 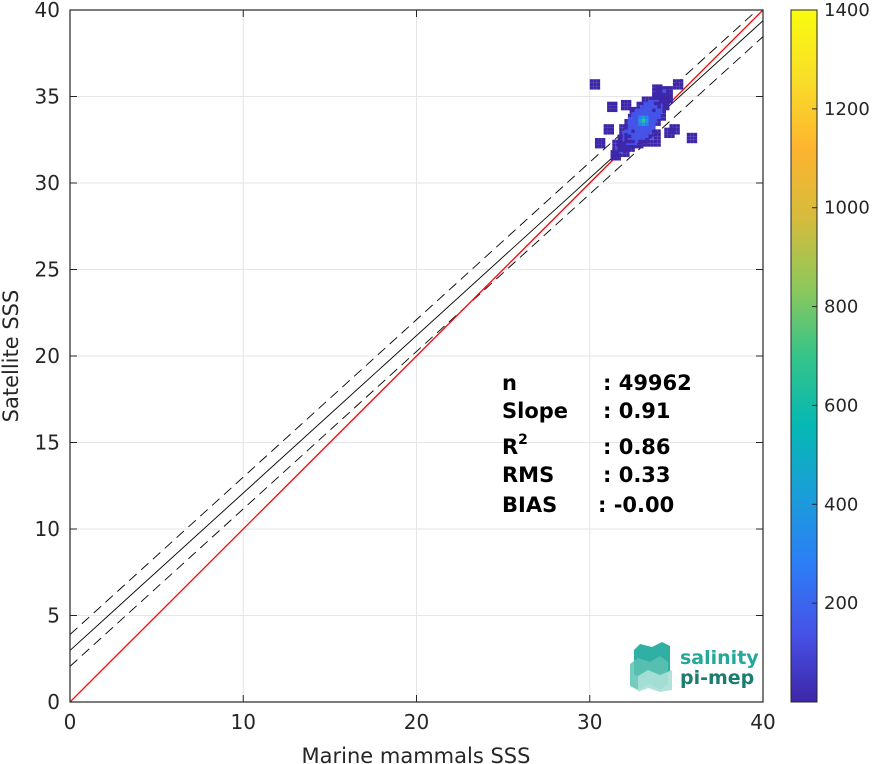 What do you see at coordinates (847, 109) in the screenshot?
I see `colorbar-tick-label: 1200` at bounding box center [847, 109].